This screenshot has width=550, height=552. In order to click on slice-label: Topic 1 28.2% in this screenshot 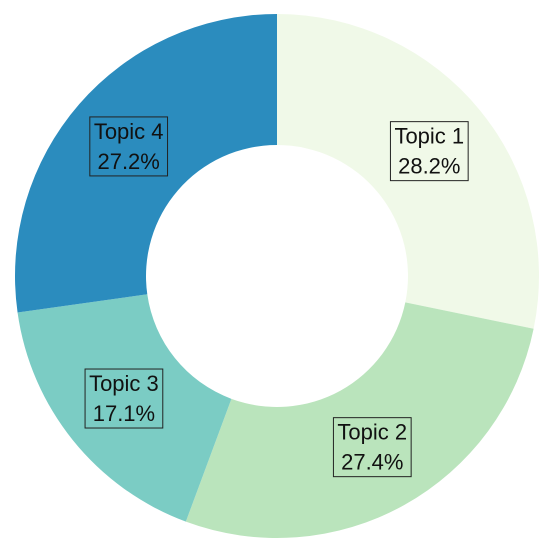, I will do `click(429, 151)`.